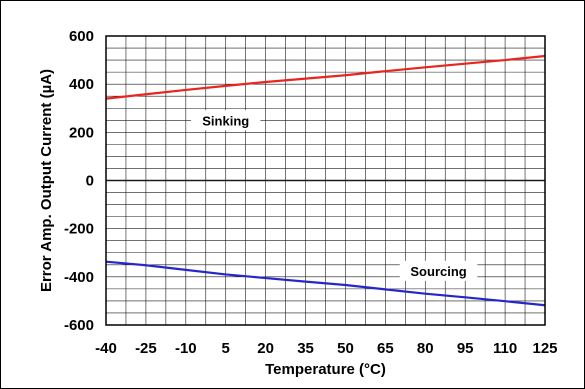 The height and width of the screenshot is (389, 585). I want to click on x-tick-label: 110, so click(505, 348).